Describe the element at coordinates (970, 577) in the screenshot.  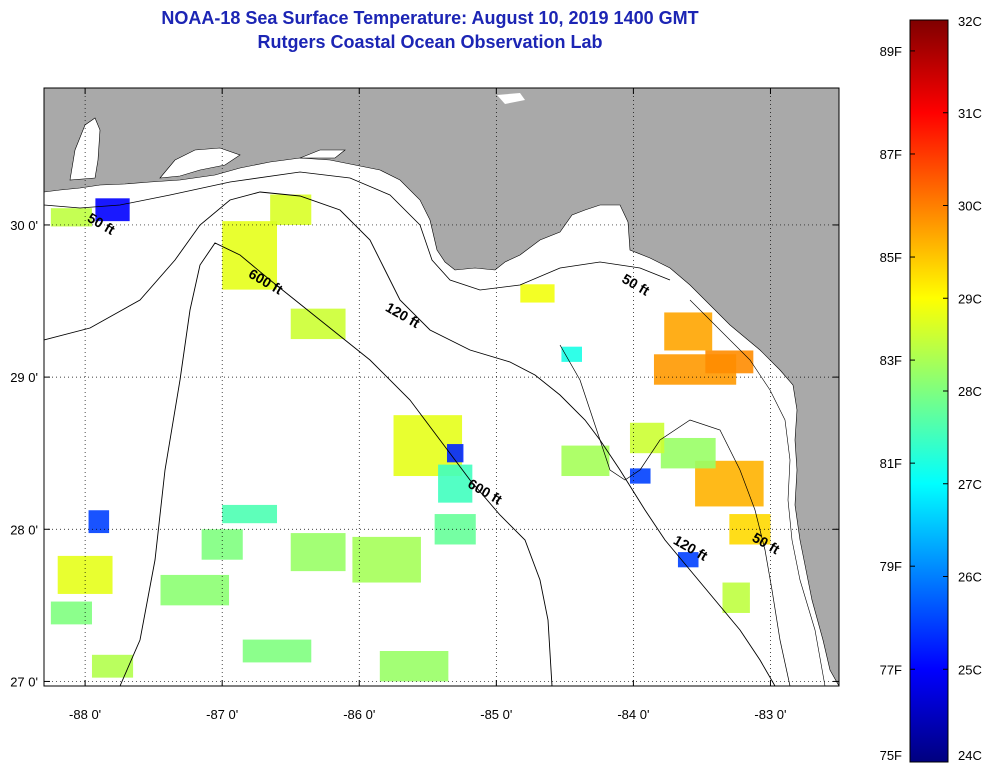
I see `celsius-label: 26C` at that location.